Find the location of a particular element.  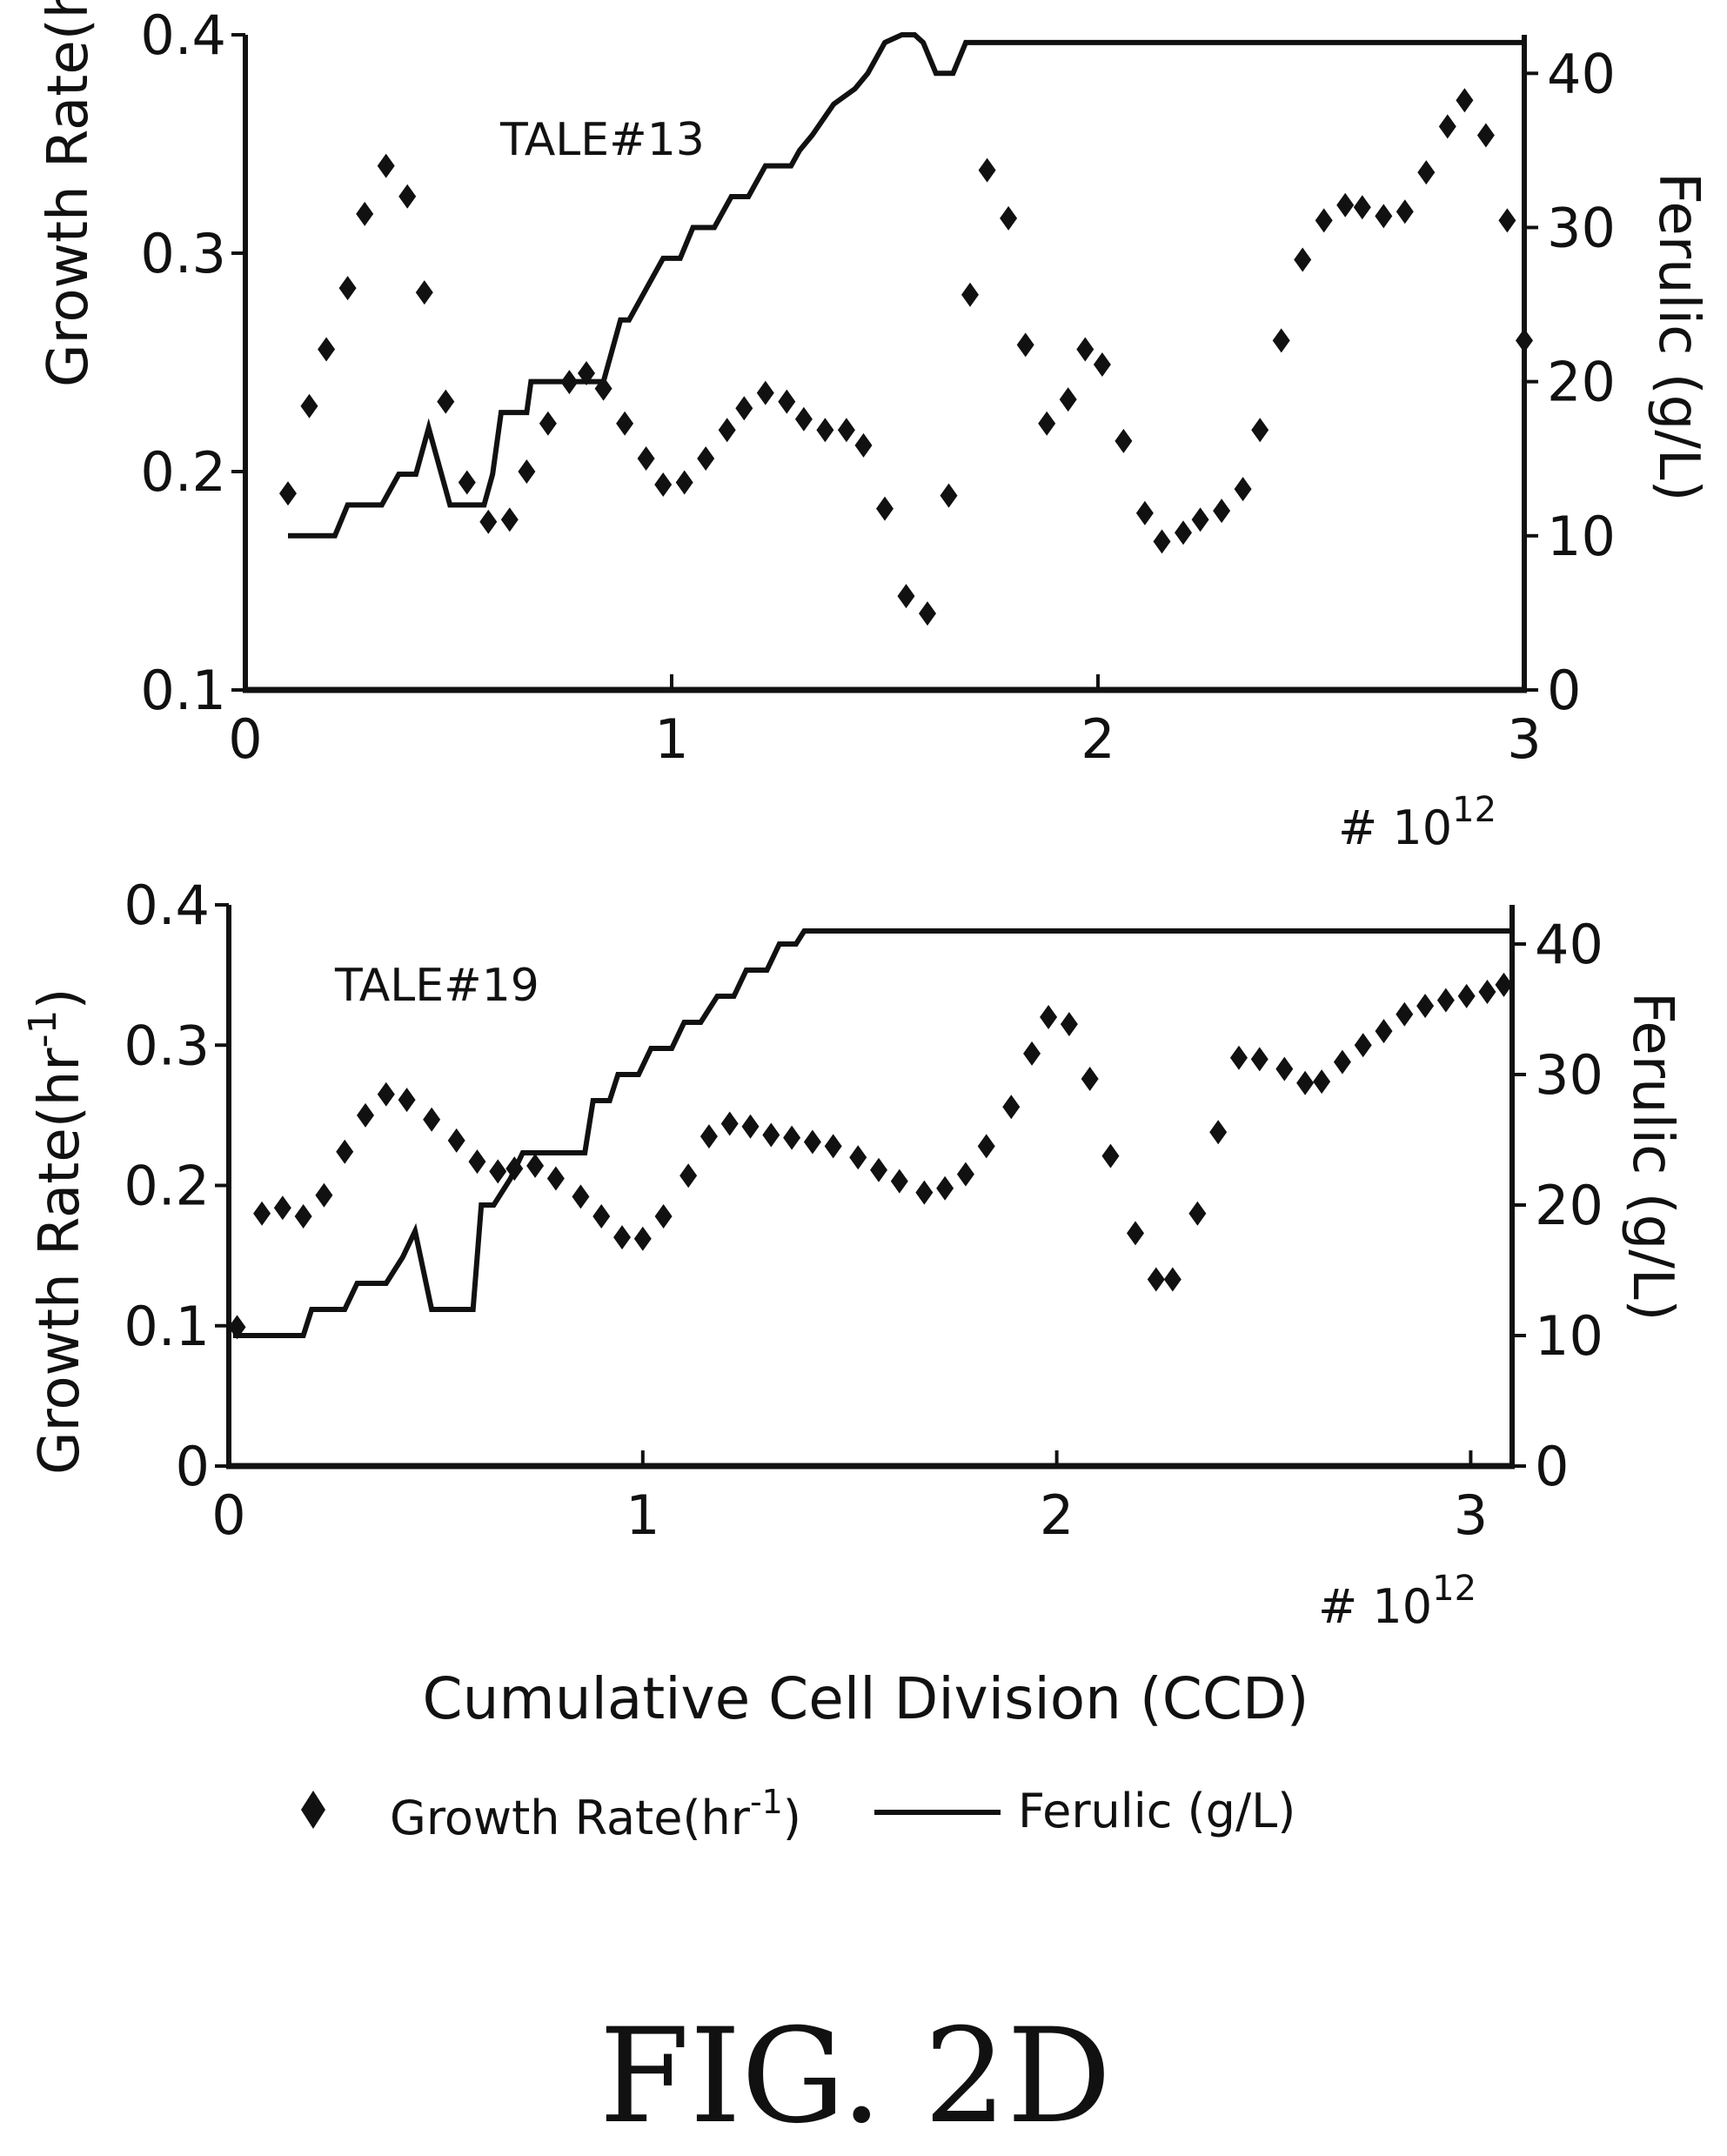

panel-annotation: TALE#13 is located at coordinates (602, 140).